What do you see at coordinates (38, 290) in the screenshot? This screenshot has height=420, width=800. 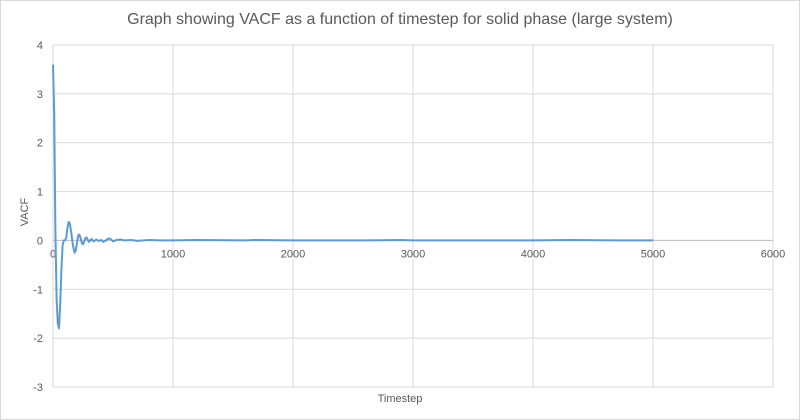 I see `y-tick-label: -1` at bounding box center [38, 290].